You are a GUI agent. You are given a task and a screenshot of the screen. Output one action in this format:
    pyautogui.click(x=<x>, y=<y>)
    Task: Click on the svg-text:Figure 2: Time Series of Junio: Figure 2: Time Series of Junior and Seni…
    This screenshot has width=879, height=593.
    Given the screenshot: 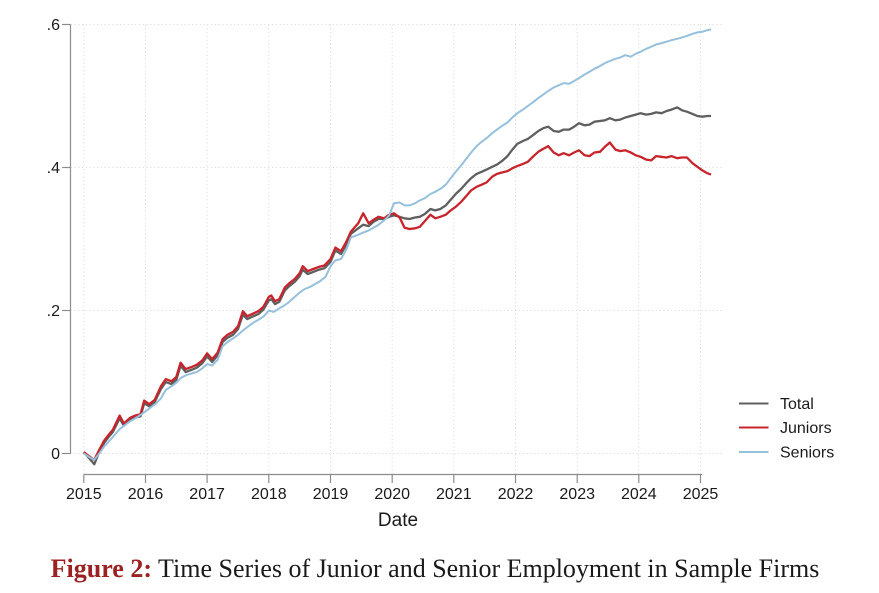 What is the action you would take?
    pyautogui.click(x=435, y=568)
    